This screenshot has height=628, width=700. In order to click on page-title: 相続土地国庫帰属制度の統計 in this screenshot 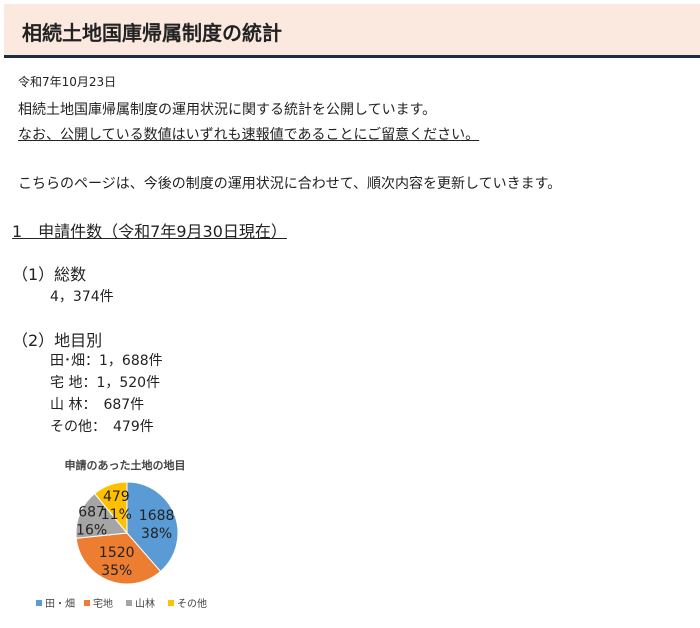, I will do `click(152, 33)`.